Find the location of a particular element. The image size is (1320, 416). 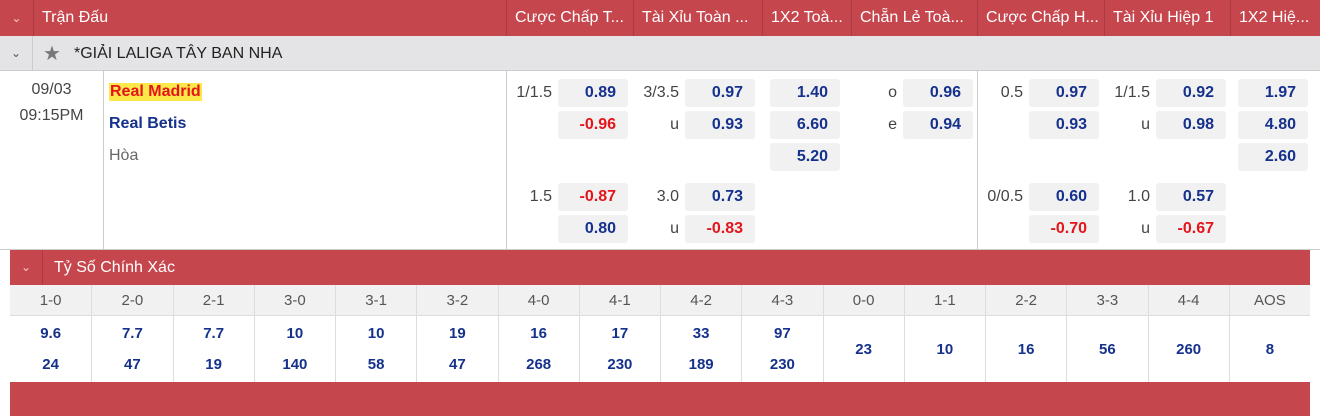

score-column: 4-1 17 230 is located at coordinates (619, 333).